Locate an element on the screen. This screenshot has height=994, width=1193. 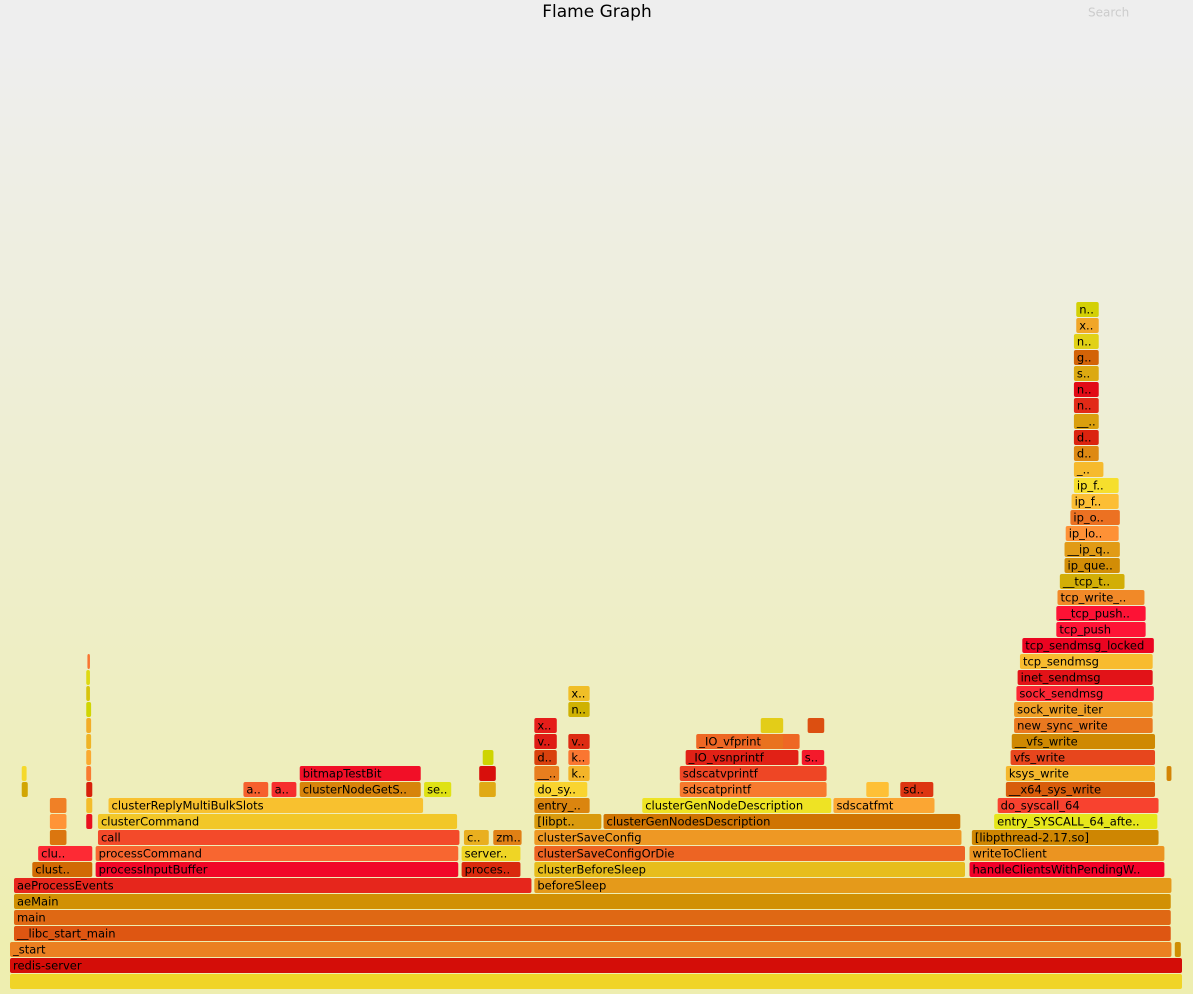
frame: k.. is located at coordinates (579, 757).